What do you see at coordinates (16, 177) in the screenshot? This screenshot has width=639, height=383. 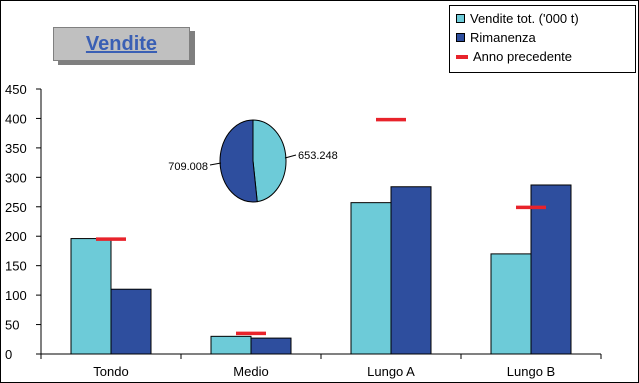 I see `y-tick-label: 300` at bounding box center [16, 177].